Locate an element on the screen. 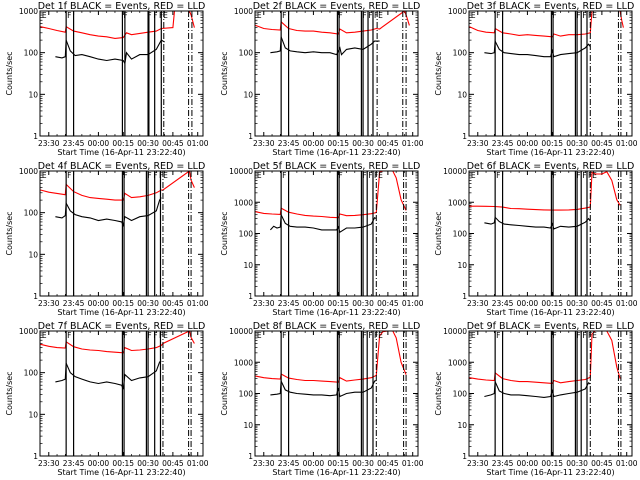  panel-title: Det 6f BLACK = Events, RED = LLD is located at coordinates (551, 166).